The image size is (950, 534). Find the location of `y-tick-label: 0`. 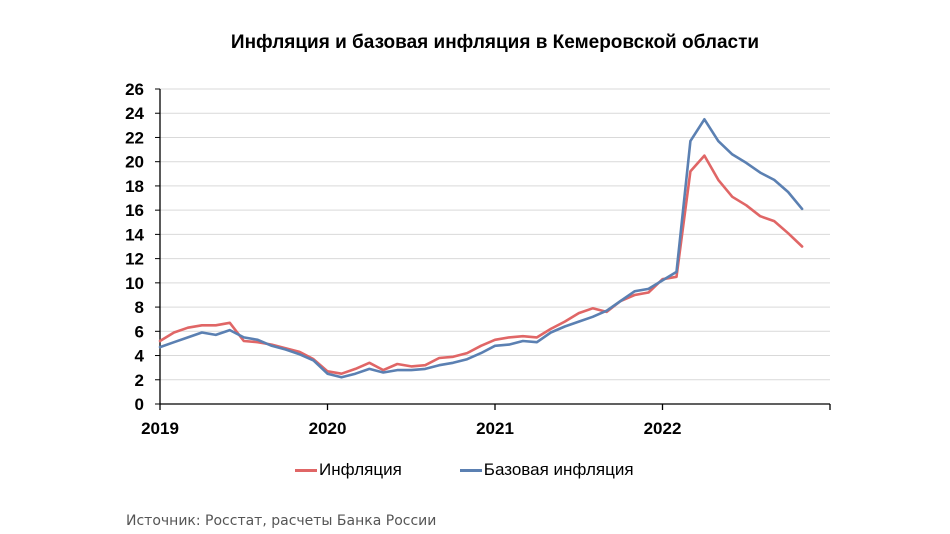

y-tick-label: 0 is located at coordinates (139, 404).